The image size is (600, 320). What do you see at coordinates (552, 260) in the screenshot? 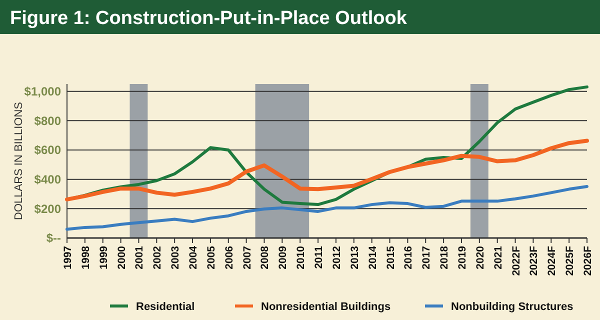
I see `x-tick-label: 2024F` at bounding box center [552, 260].